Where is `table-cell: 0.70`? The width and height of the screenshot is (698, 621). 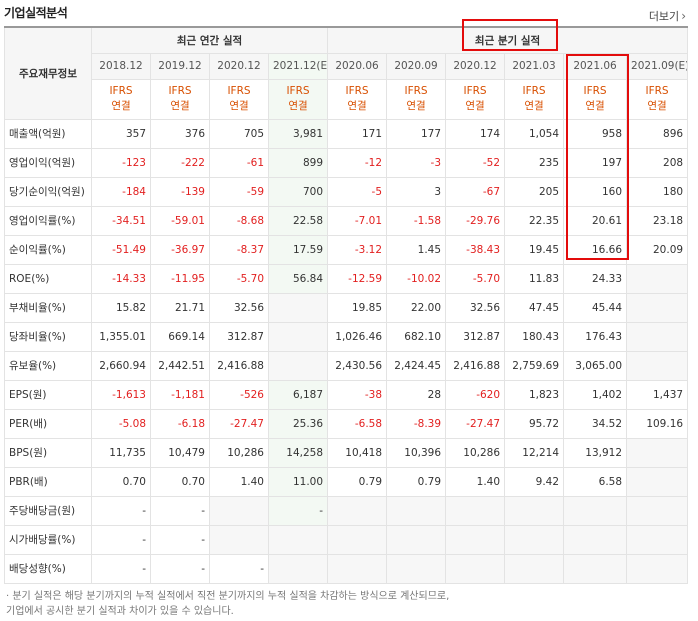
table-cell: 0.70 is located at coordinates (121, 481).